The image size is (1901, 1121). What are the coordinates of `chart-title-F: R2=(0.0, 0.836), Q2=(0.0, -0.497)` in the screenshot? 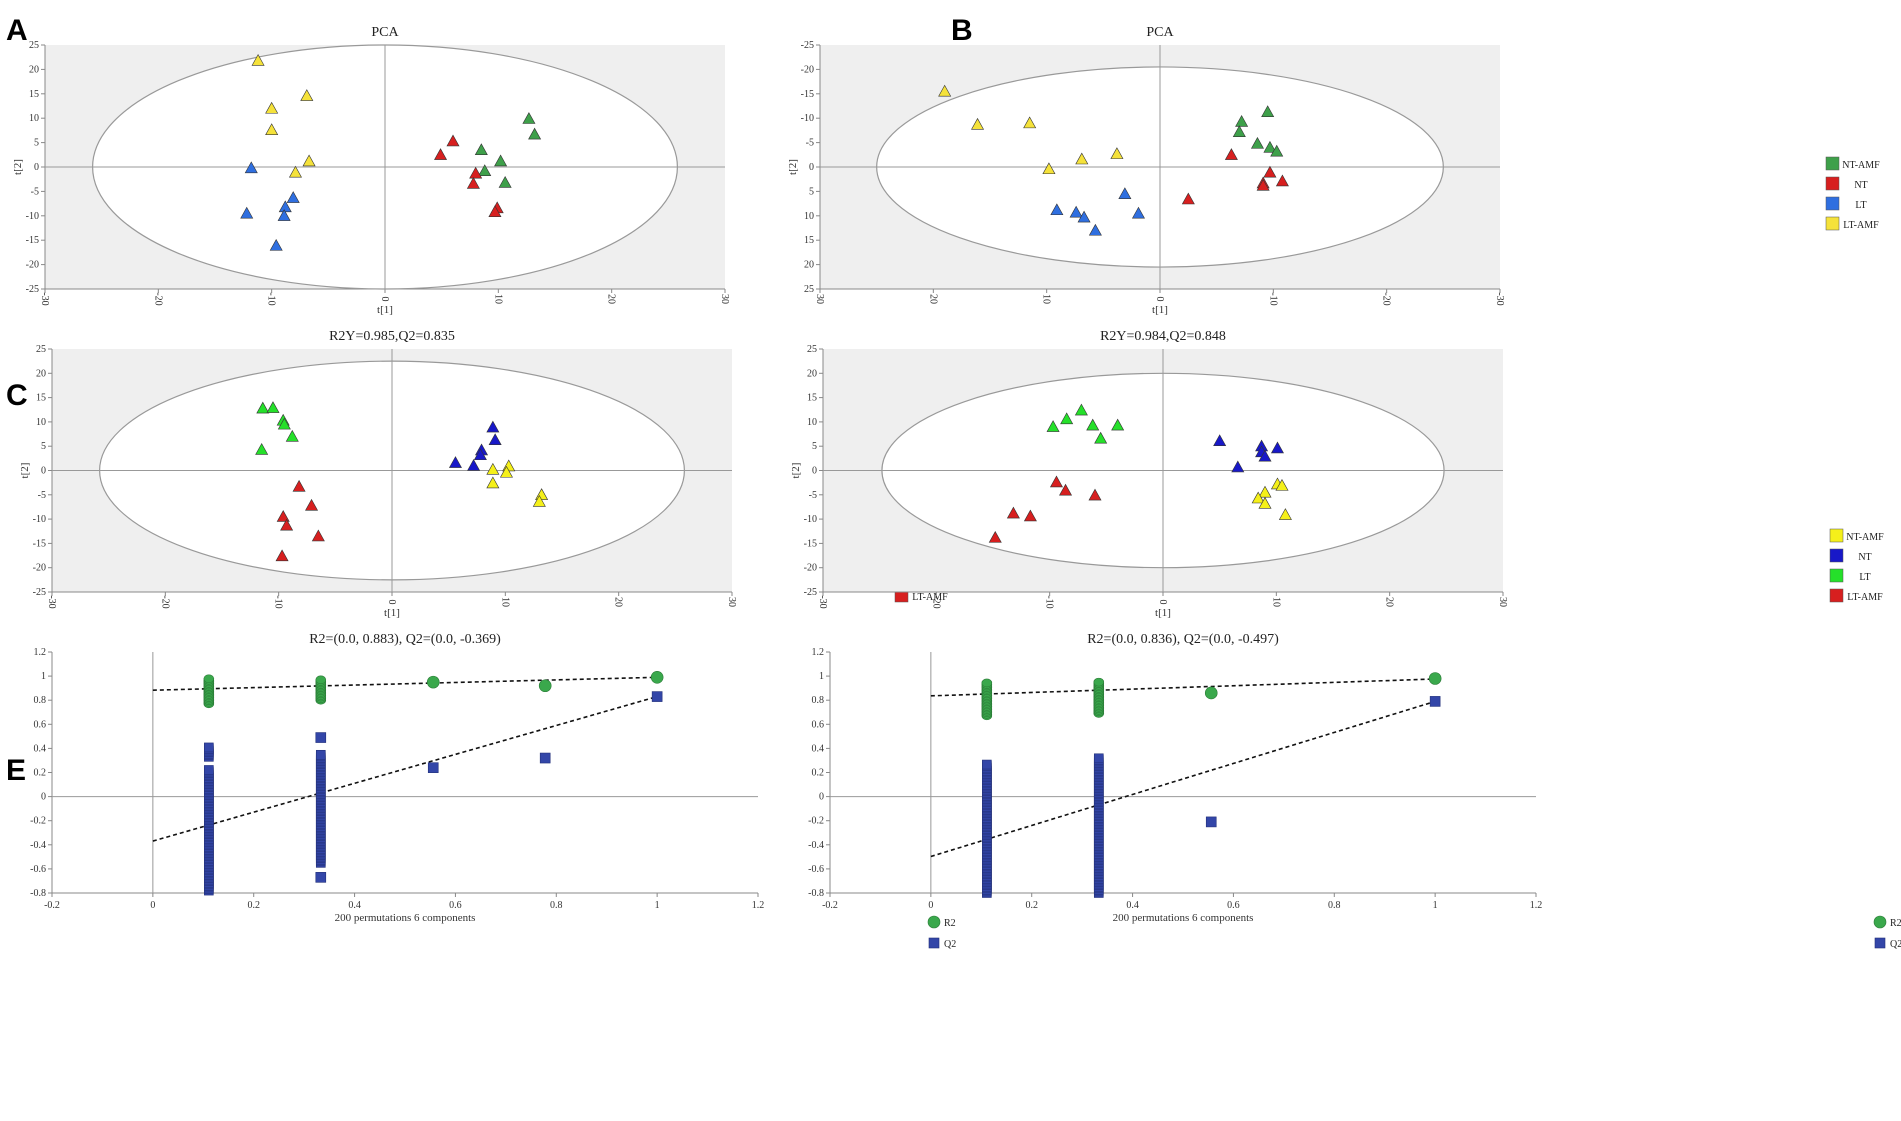 It's located at (1183, 639).